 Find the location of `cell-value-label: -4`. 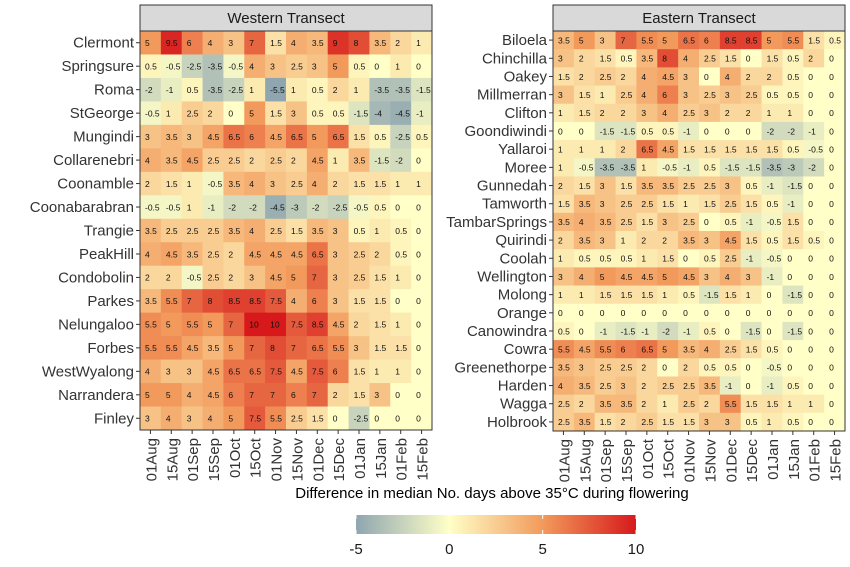

cell-value-label: -4 is located at coordinates (378, 113).